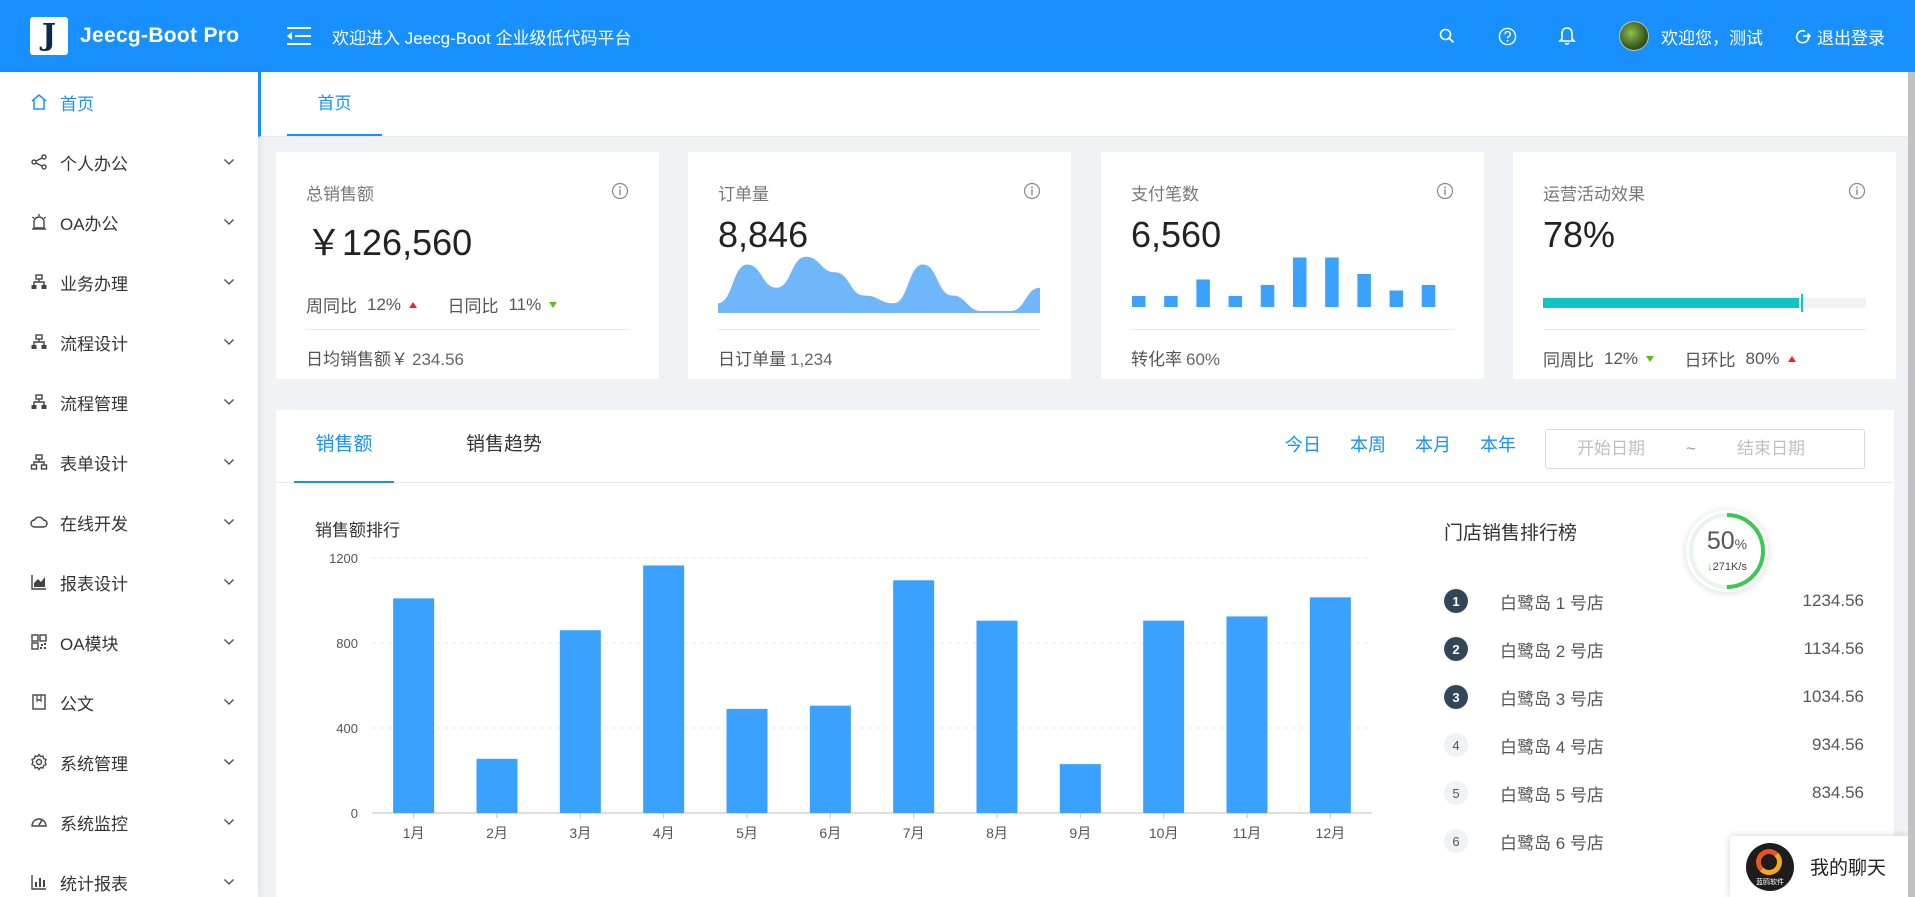 The width and height of the screenshot is (1915, 897). I want to click on sidebar-item: 系统管理, so click(129, 762).